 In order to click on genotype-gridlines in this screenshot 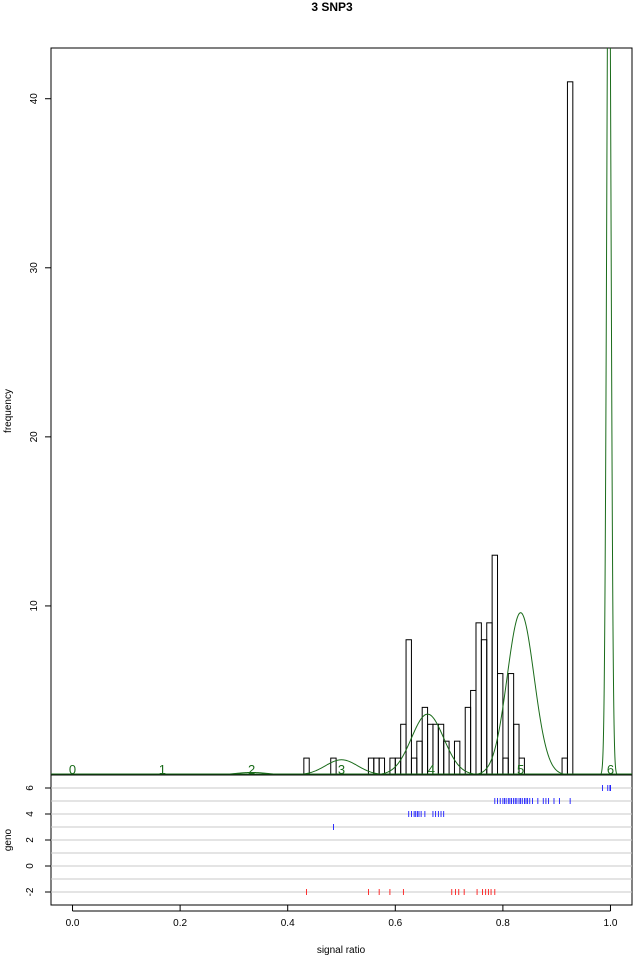, I will do `click(341, 840)`.